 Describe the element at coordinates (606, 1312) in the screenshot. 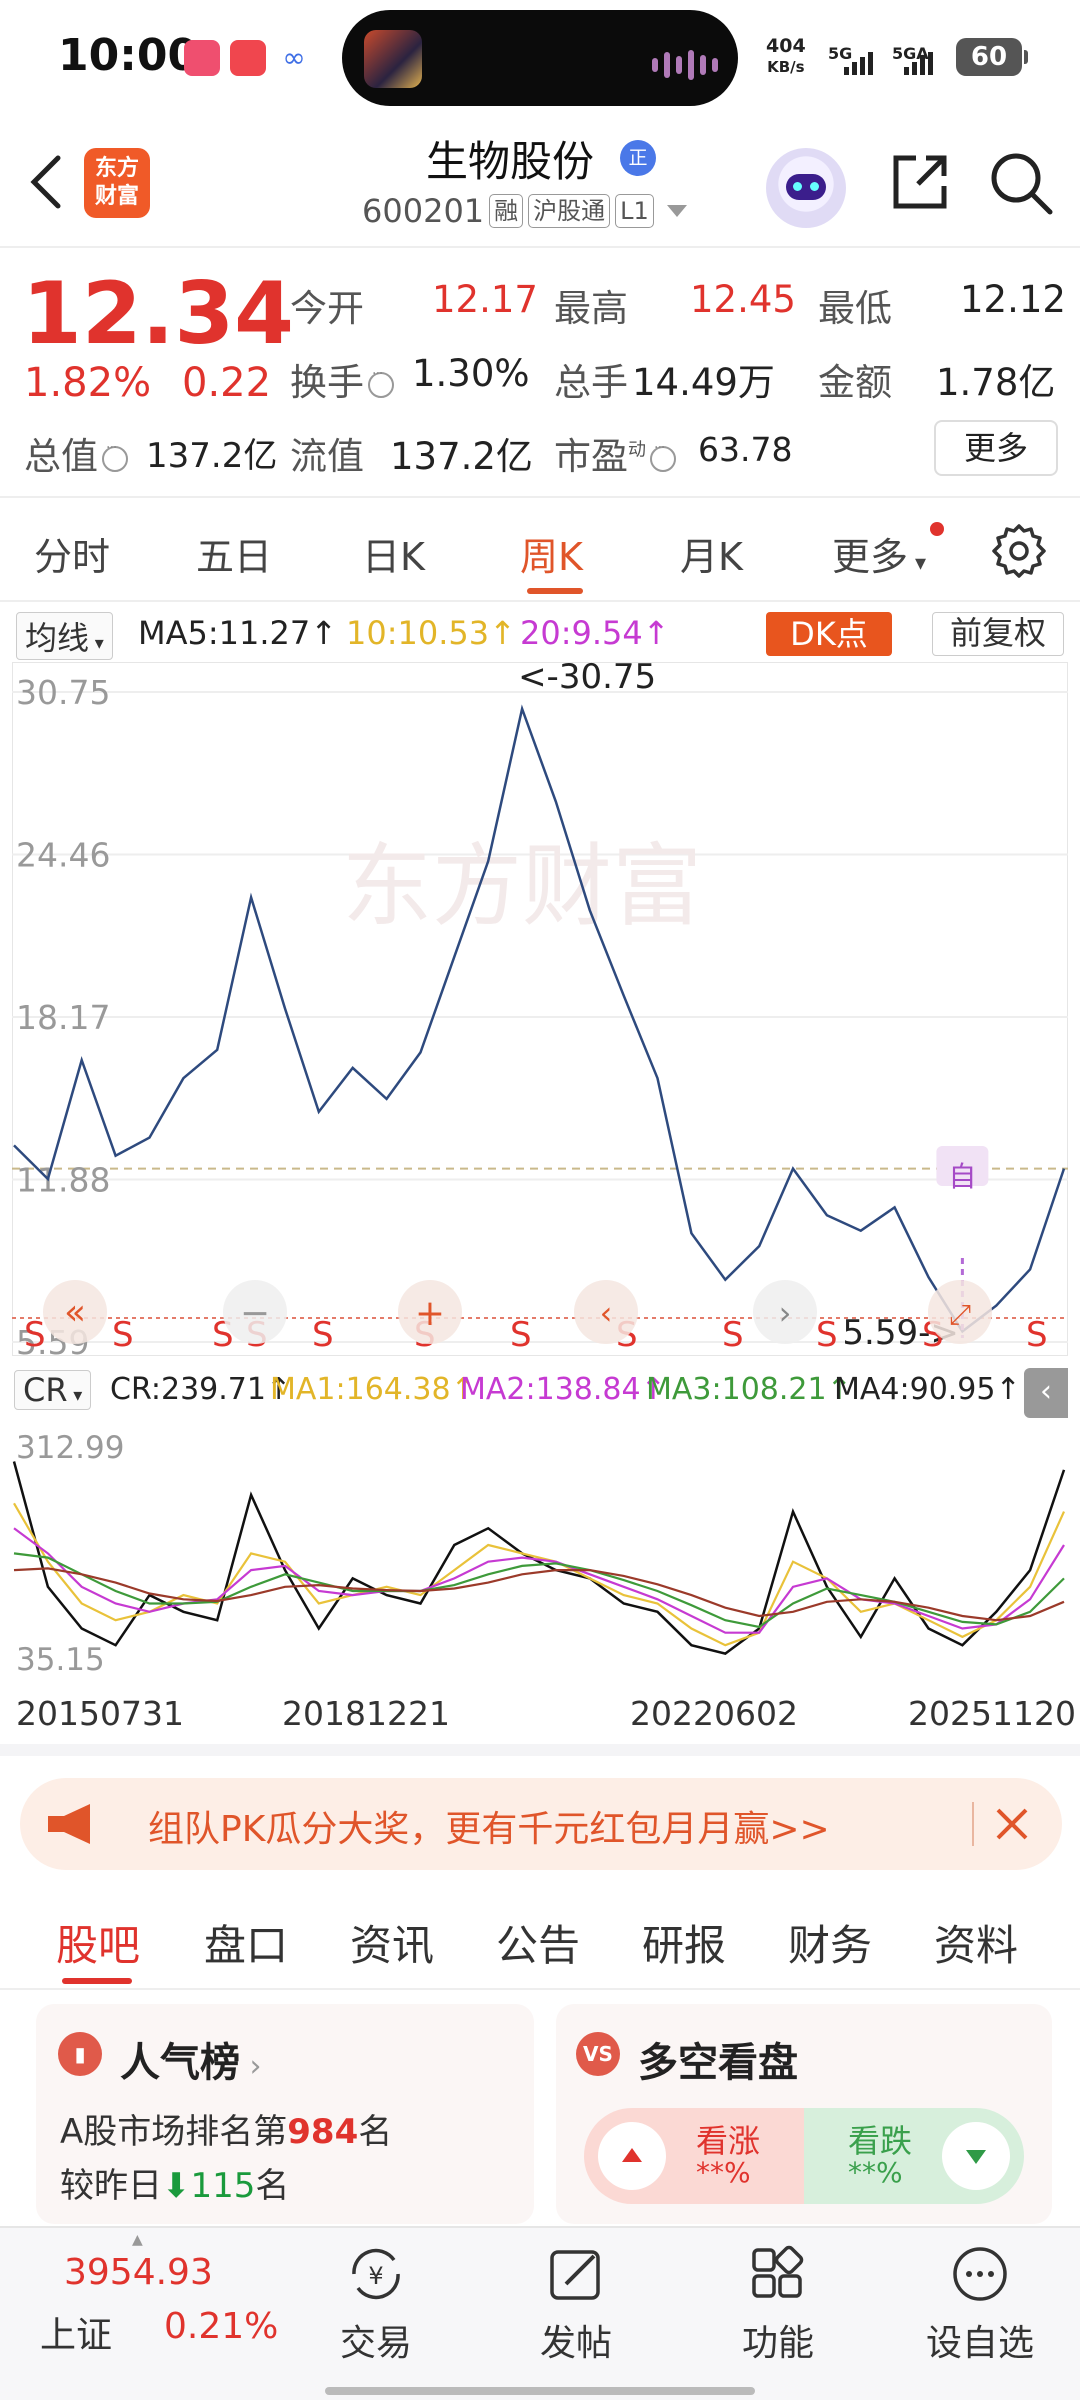

I see `pan-left-icon` at that location.